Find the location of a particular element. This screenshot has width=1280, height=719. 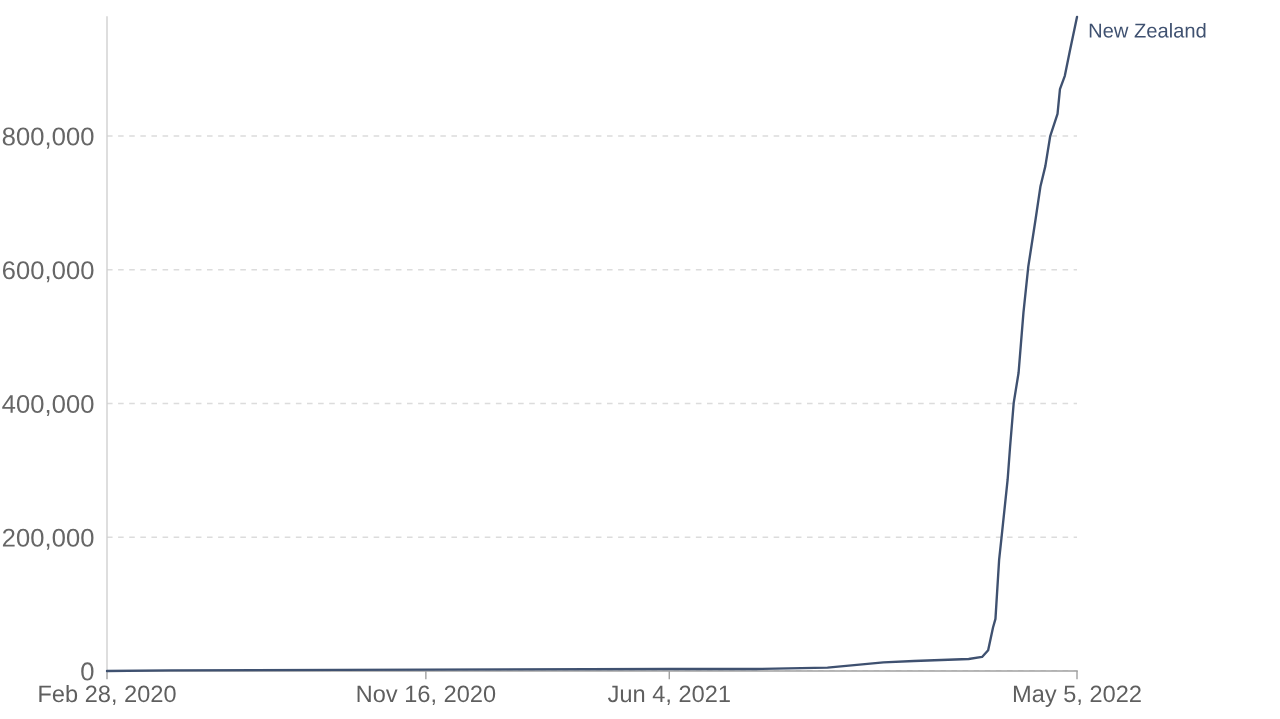

y-tick-label: 600,000 is located at coordinates (48, 272).